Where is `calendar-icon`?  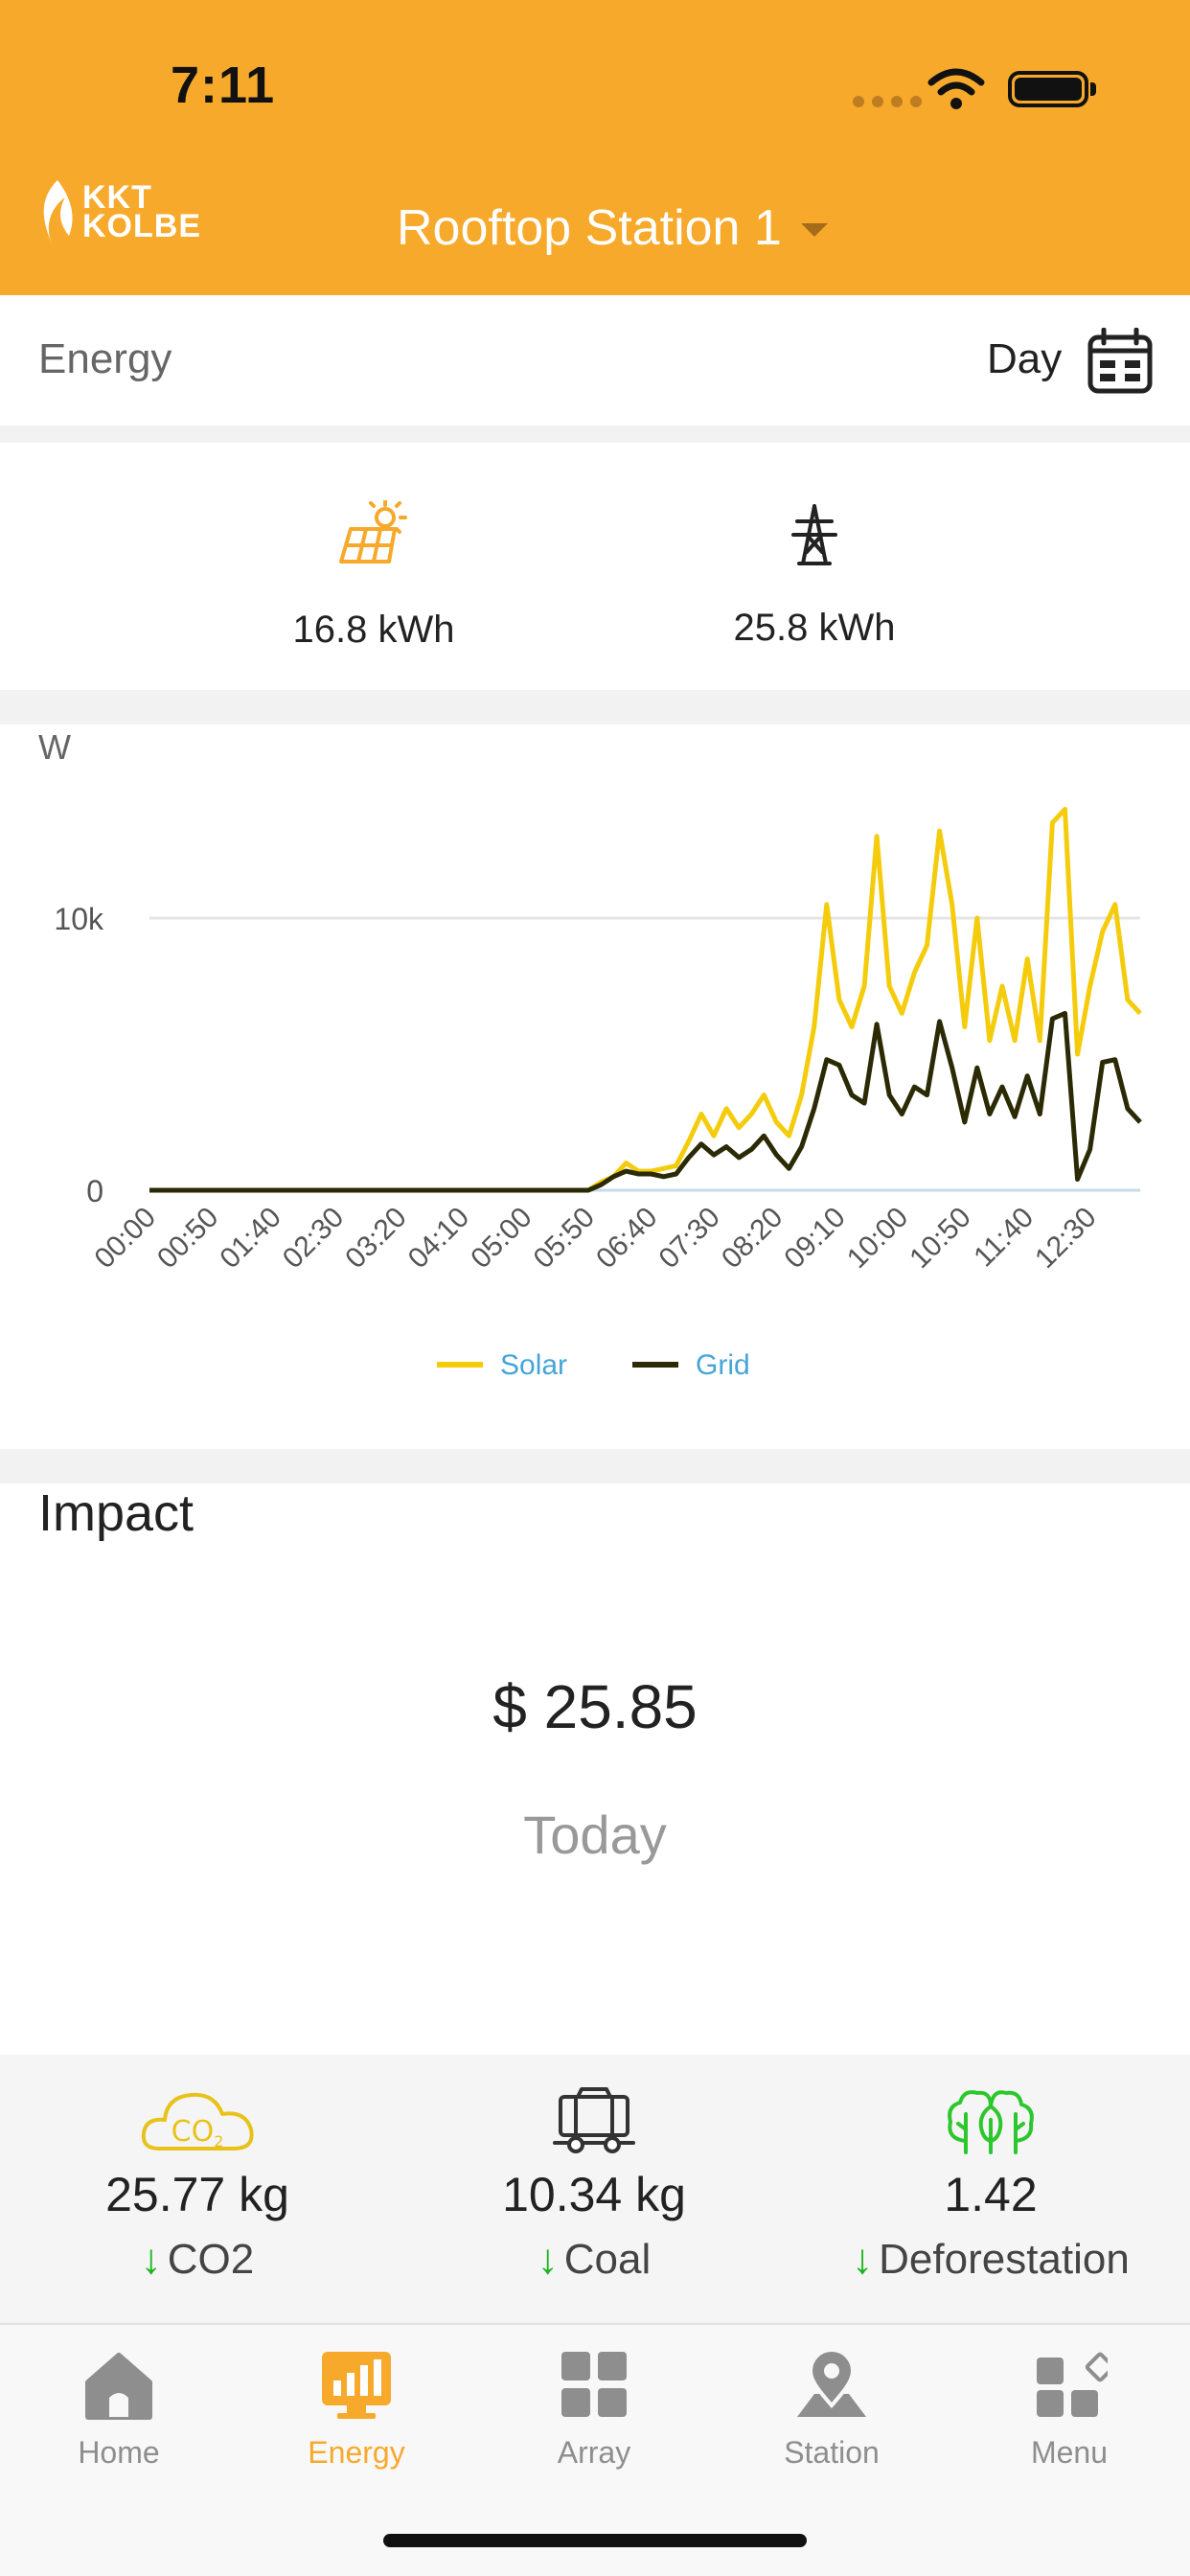 calendar-icon is located at coordinates (1121, 361).